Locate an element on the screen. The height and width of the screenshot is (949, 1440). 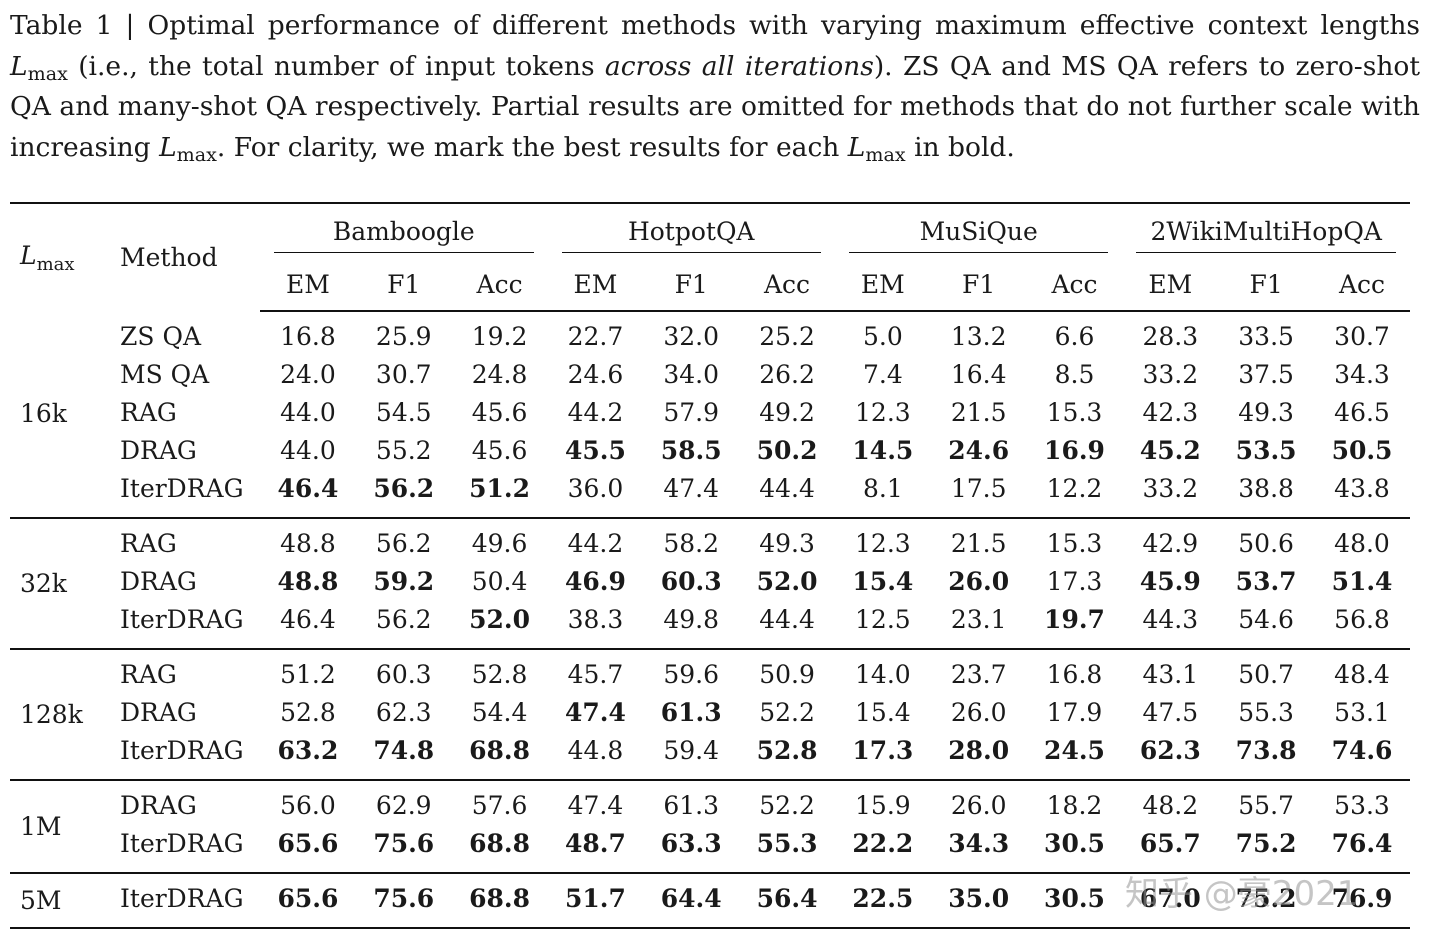
value: 52.2 is located at coordinates (787, 805).